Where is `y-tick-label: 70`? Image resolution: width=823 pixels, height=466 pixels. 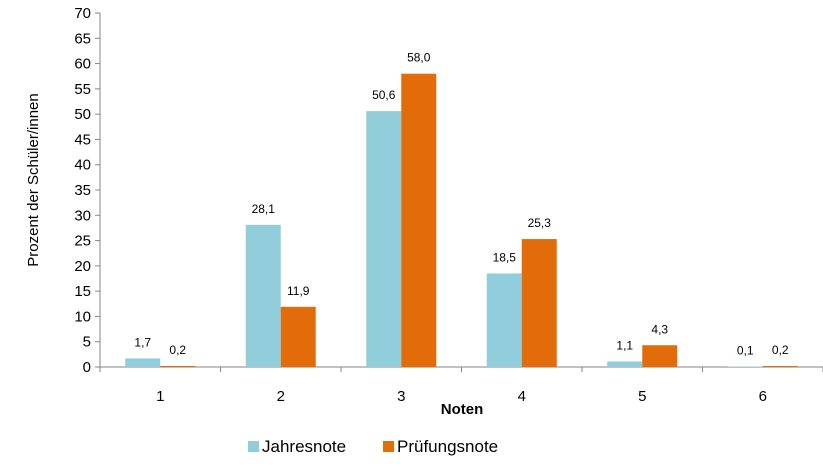 y-tick-label: 70 is located at coordinates (82, 13).